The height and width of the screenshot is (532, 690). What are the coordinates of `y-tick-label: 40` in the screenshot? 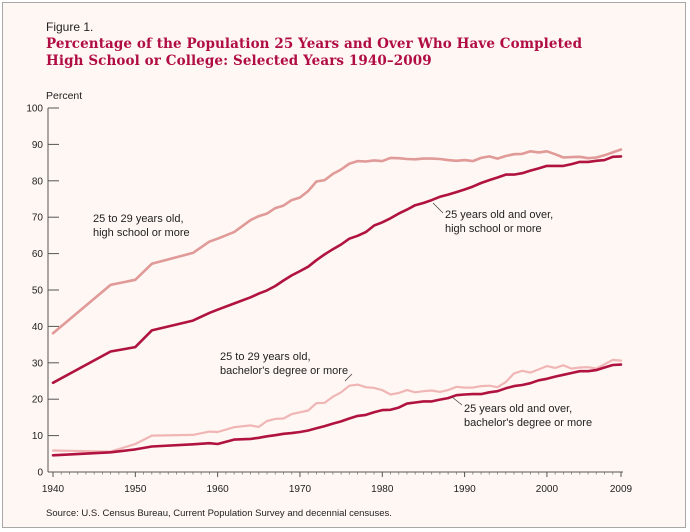 It's located at (38, 327).